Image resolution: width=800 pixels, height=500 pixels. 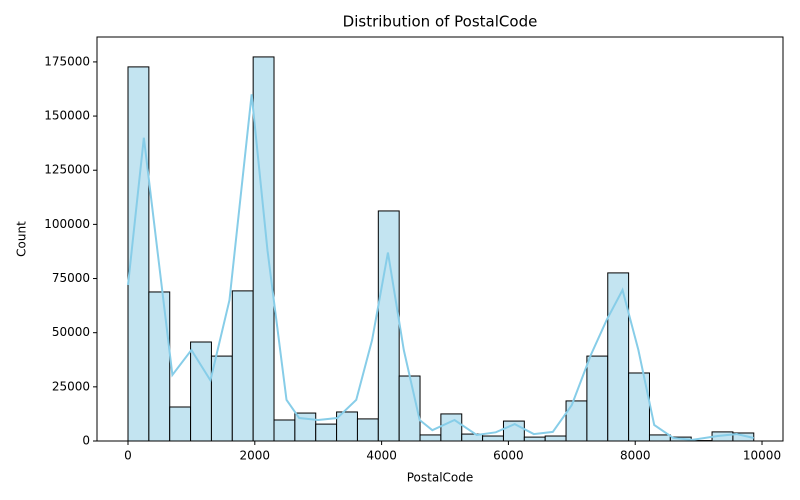 I want to click on y-axis-label: Count, so click(x=22, y=239).